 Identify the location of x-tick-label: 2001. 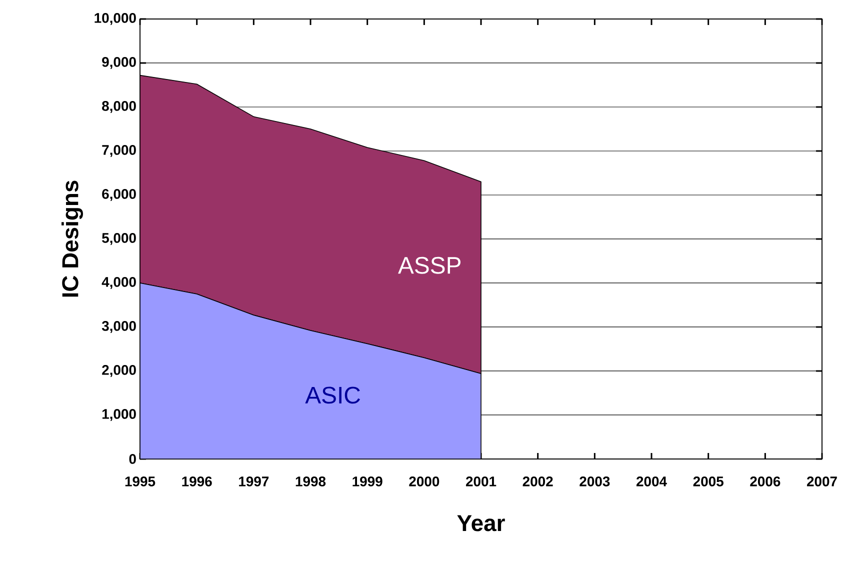
(481, 481).